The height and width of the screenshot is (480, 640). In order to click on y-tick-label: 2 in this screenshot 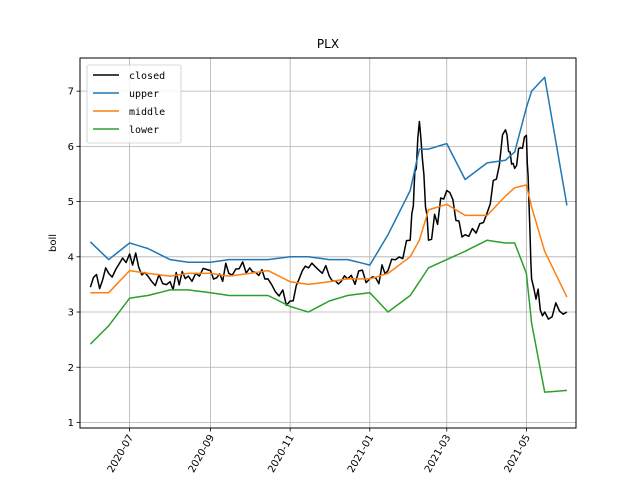, I will do `click(71, 368)`.